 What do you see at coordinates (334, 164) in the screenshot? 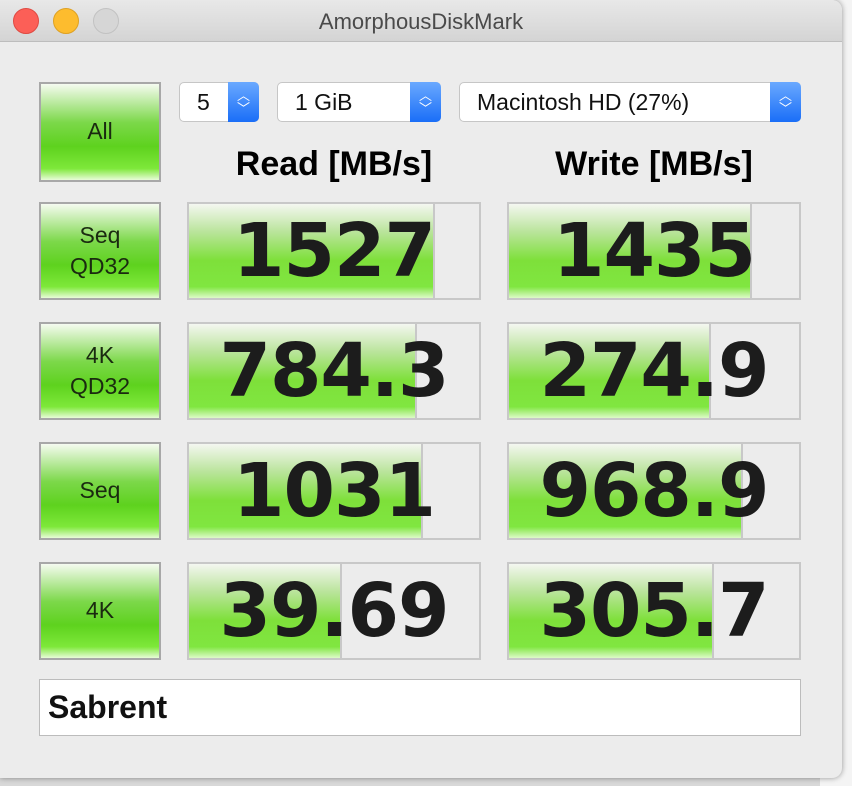
I see `read-header: Read [MB/s]` at bounding box center [334, 164].